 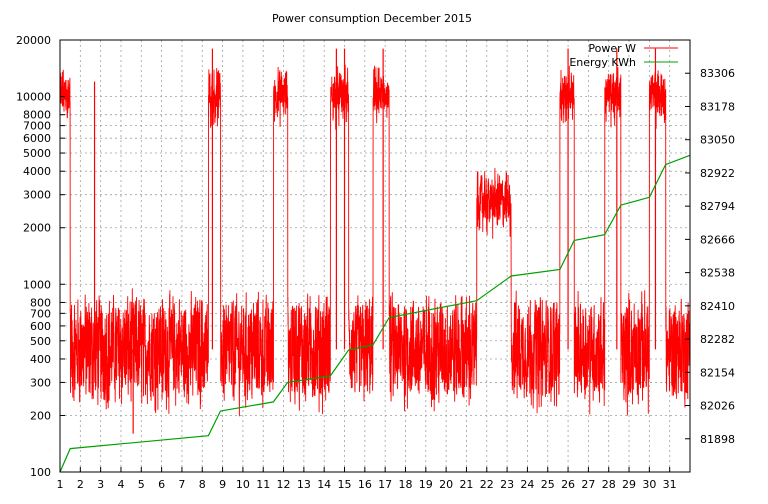 What do you see at coordinates (304, 484) in the screenshot?
I see `x-tick-label: 13` at bounding box center [304, 484].